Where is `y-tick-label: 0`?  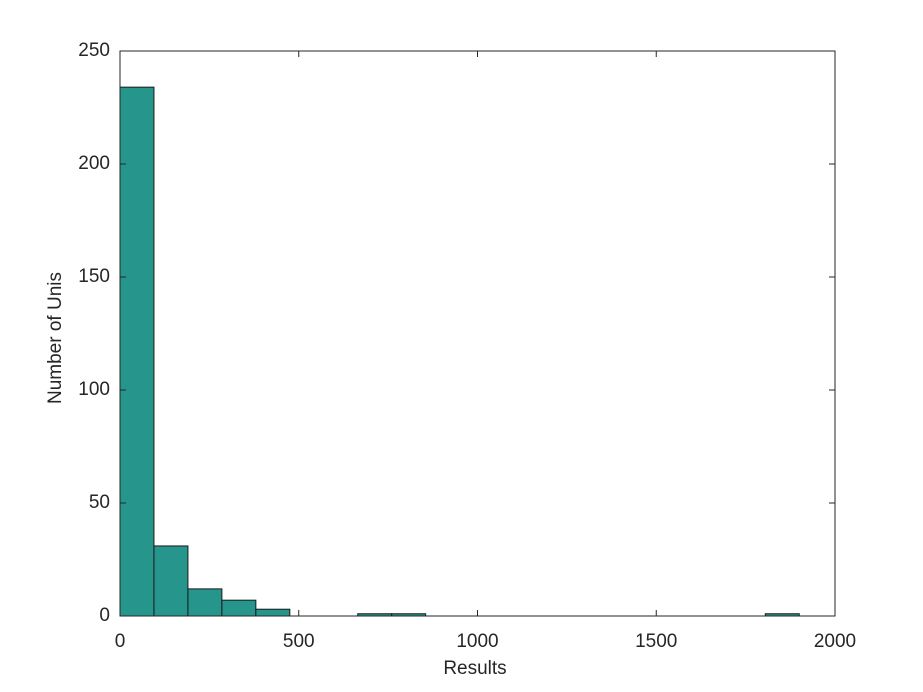
y-tick-label: 0 is located at coordinates (104, 615).